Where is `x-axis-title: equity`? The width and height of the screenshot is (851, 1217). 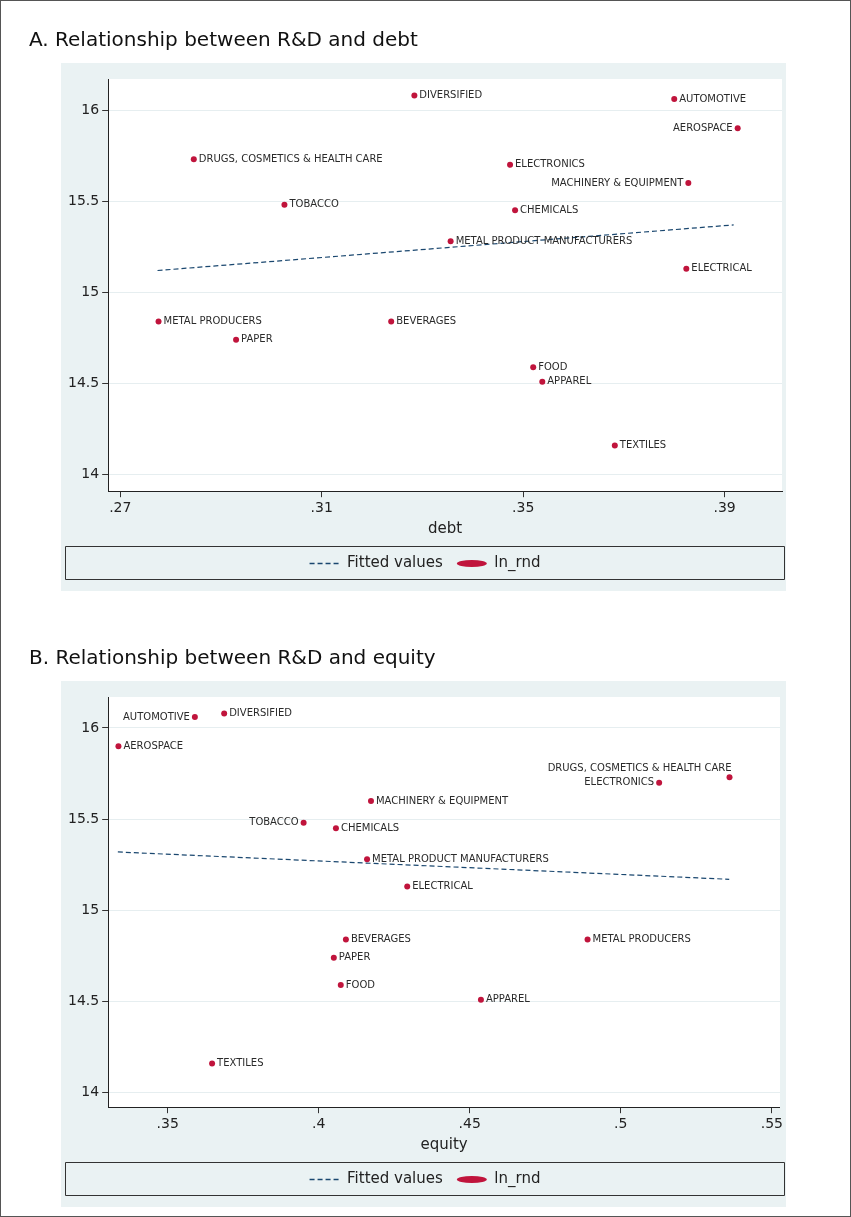
x-axis-title: equity is located at coordinates (444, 1143).